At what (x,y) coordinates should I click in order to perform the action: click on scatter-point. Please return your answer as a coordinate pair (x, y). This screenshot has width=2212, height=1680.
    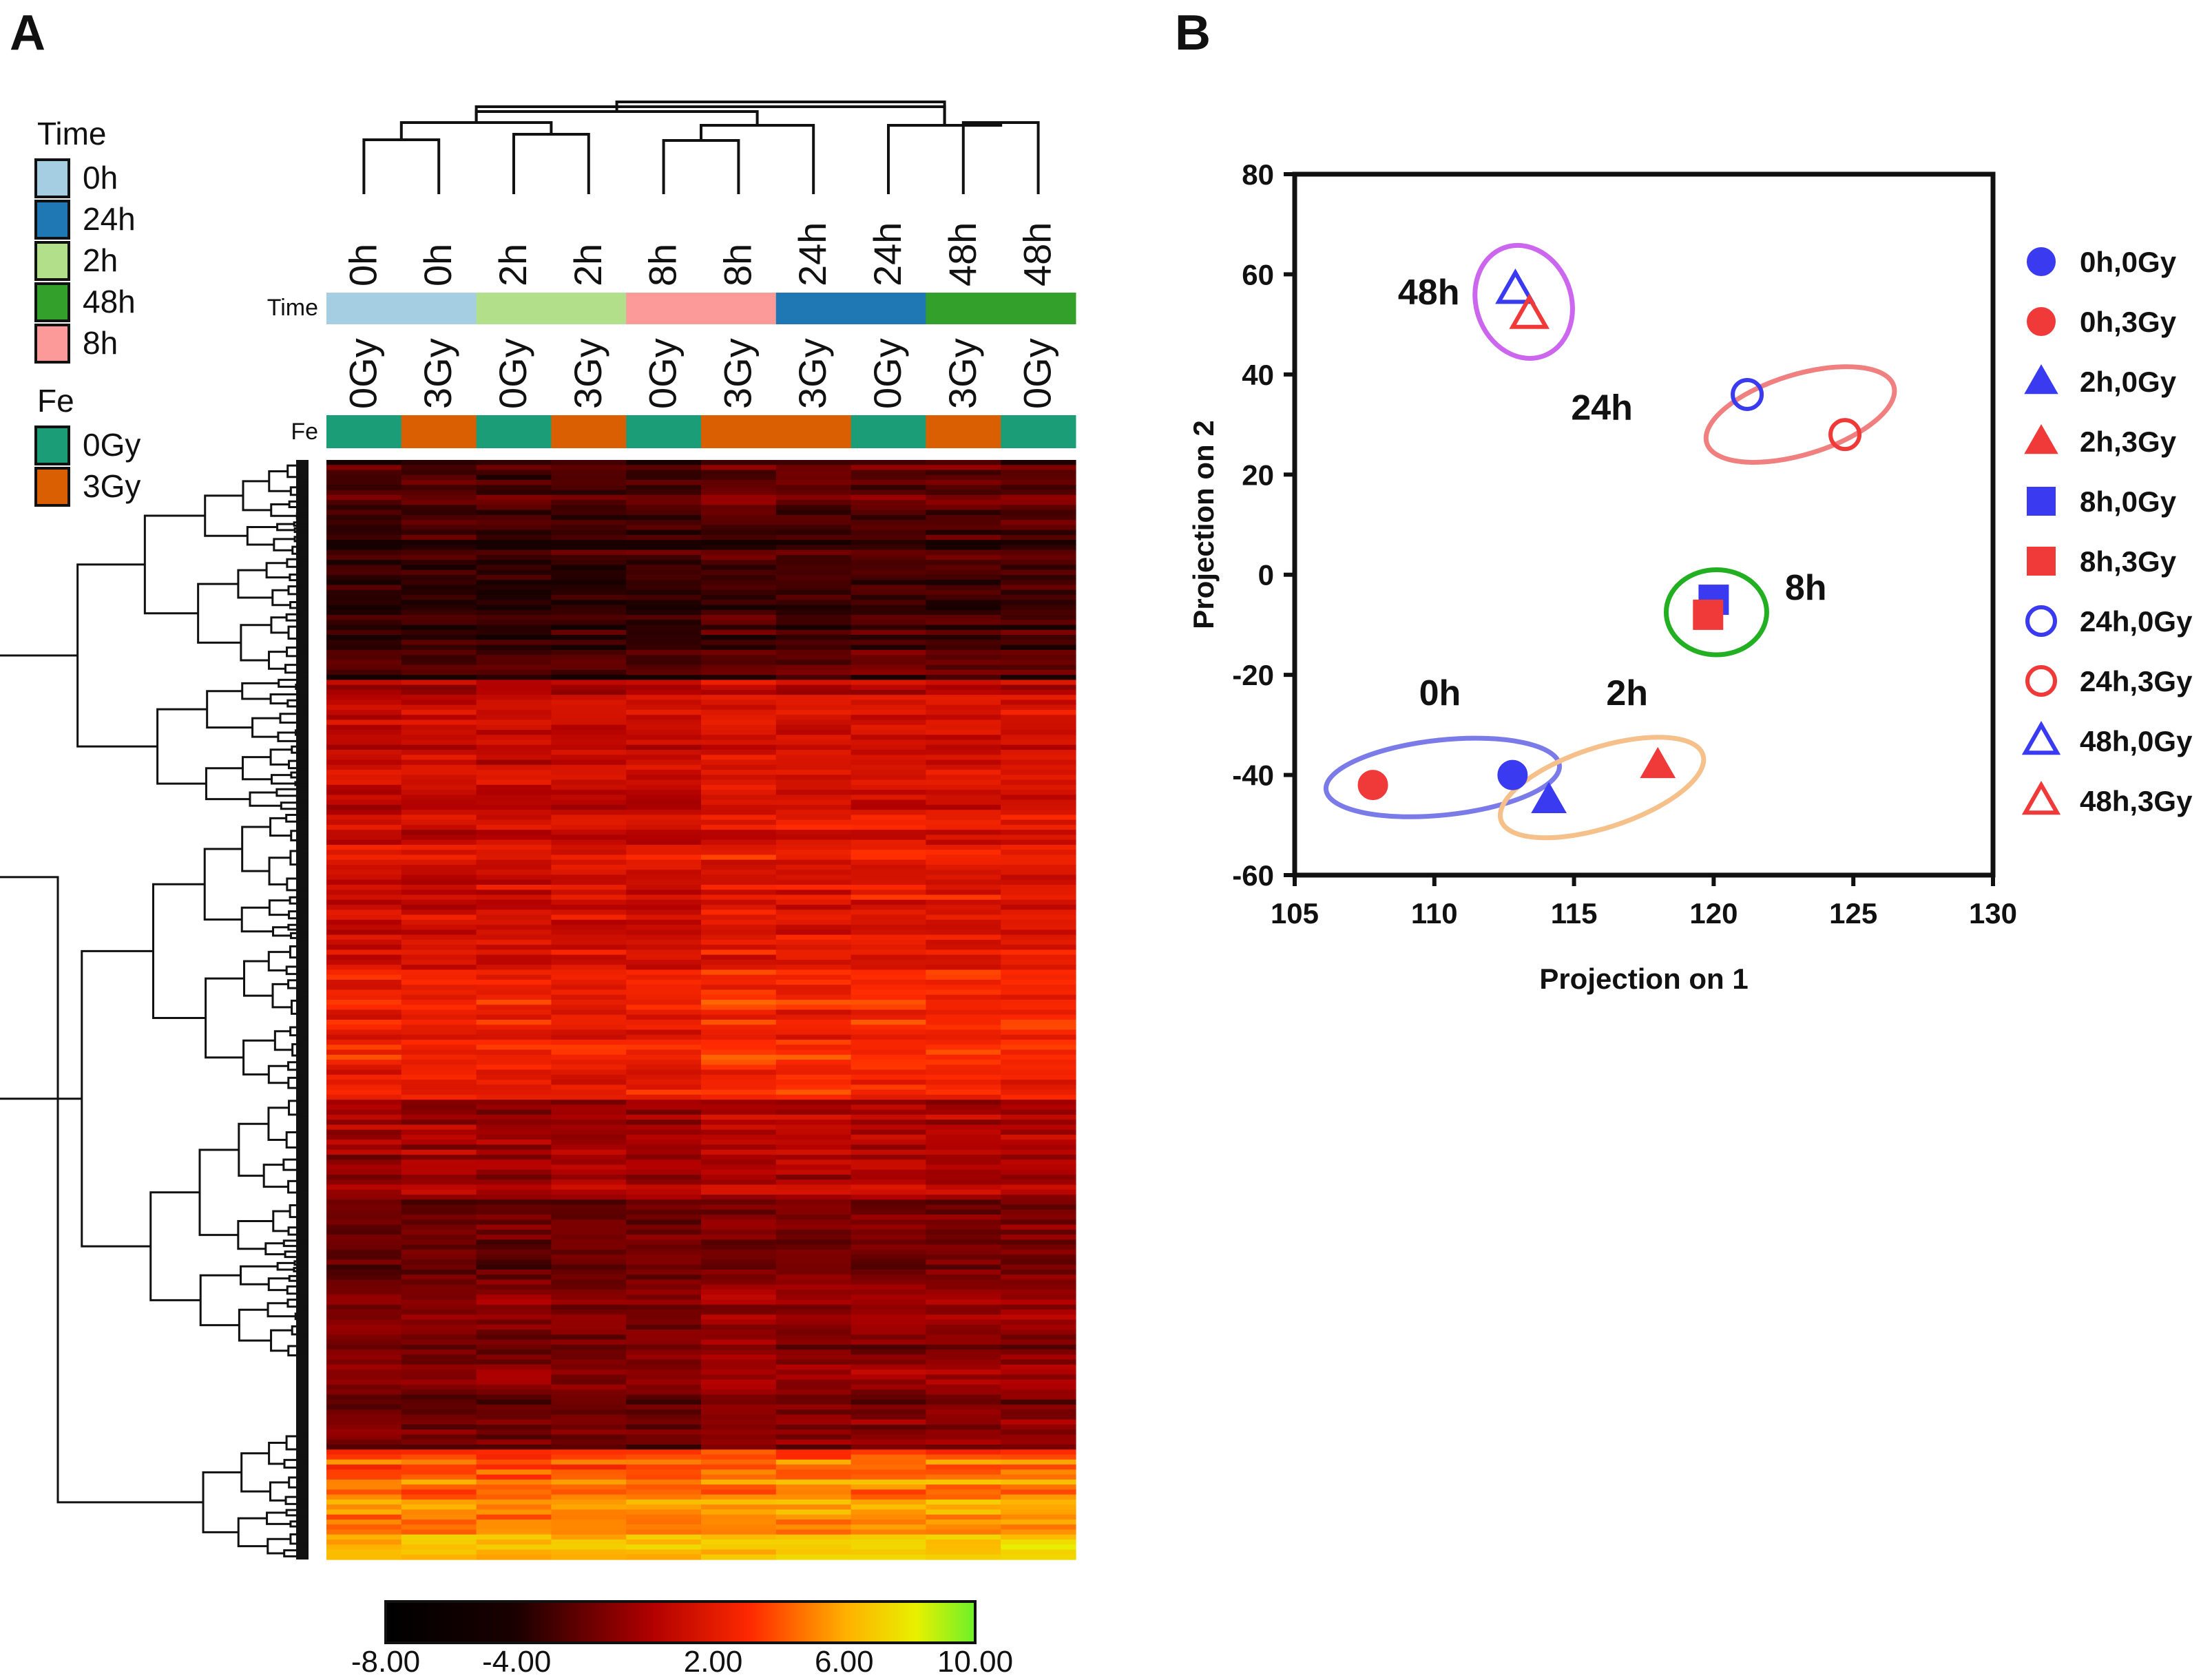
    Looking at the image, I should click on (1708, 614).